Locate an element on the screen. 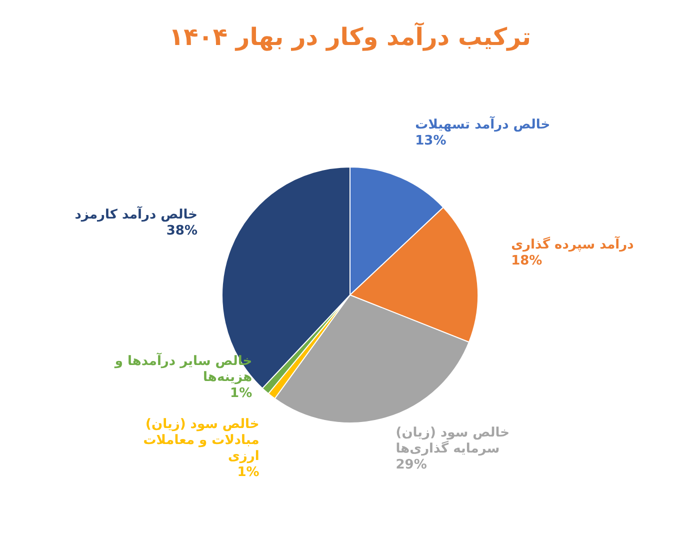 The width and height of the screenshot is (700, 535). data-label: 38% is located at coordinates (182, 231).